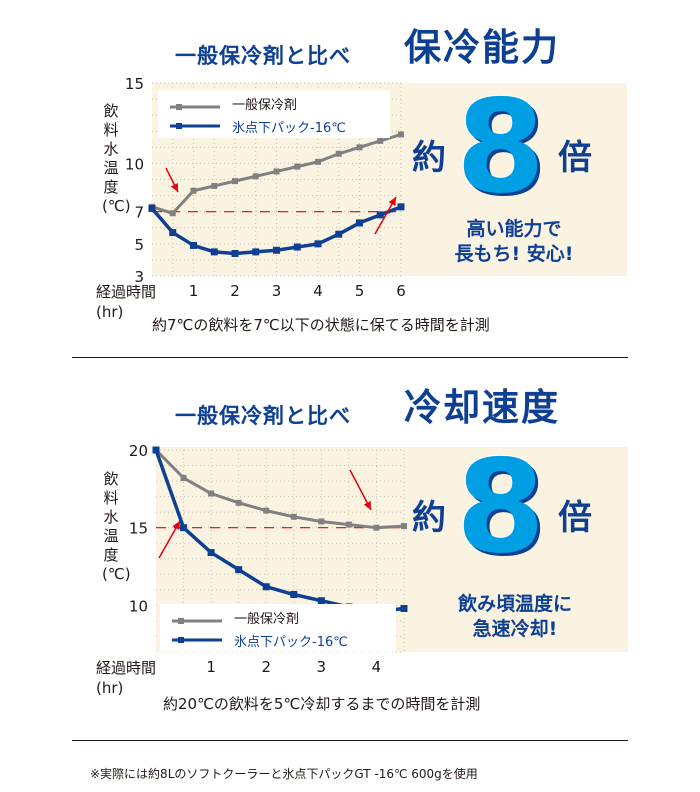 The height and width of the screenshot is (792, 700). I want to click on chart2-badge-bai: 倍, so click(575, 518).